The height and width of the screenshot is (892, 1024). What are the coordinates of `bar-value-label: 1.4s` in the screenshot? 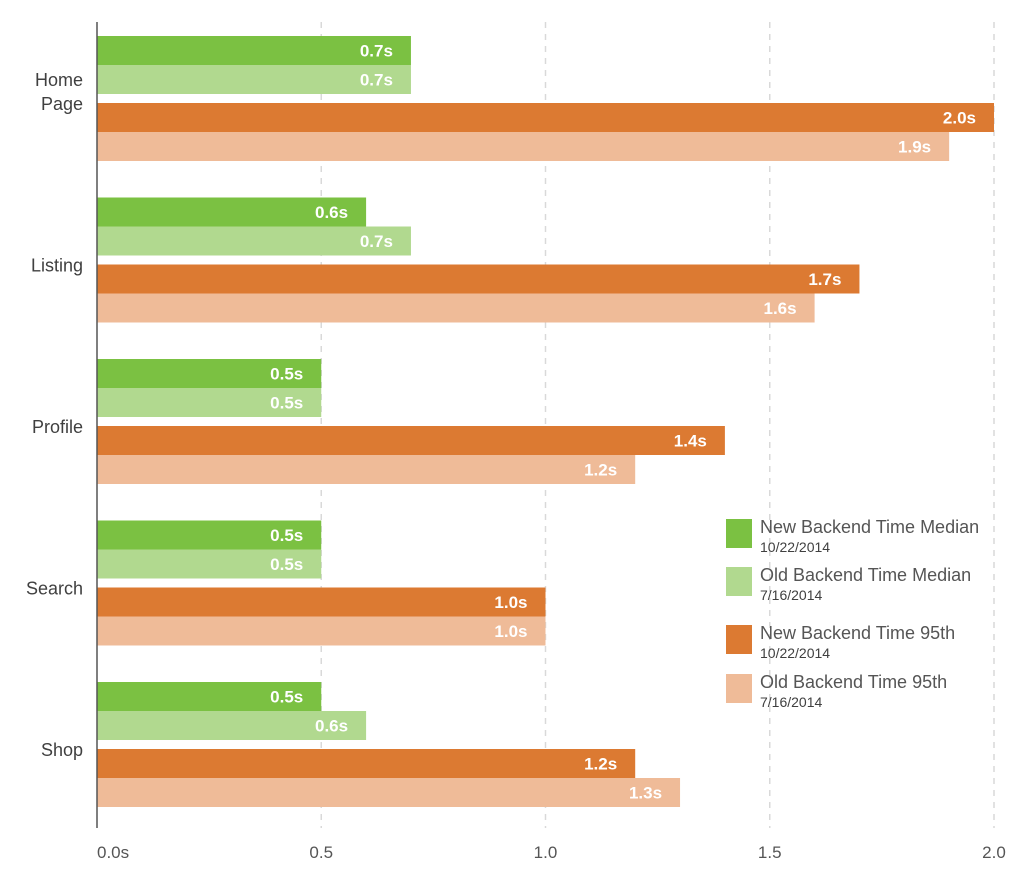 It's located at (690, 441).